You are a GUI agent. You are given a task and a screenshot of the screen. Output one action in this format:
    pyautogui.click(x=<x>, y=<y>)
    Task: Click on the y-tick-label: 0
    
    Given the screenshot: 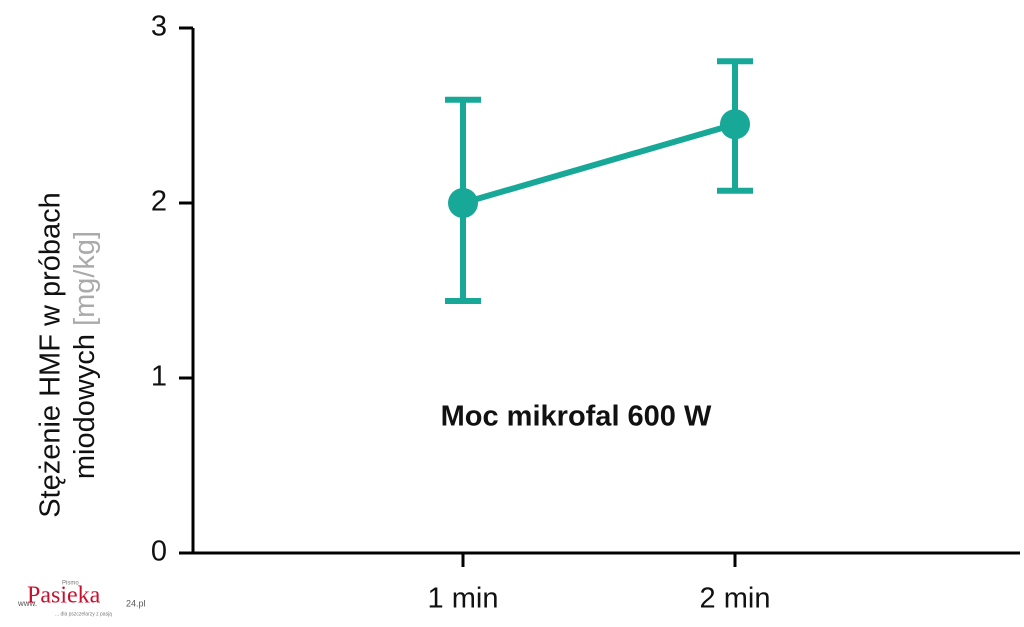 What is the action you would take?
    pyautogui.click(x=159, y=552)
    